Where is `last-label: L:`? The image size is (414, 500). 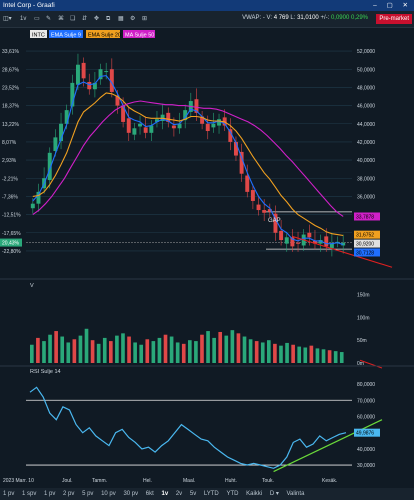 last-label: L: is located at coordinates (293, 18).